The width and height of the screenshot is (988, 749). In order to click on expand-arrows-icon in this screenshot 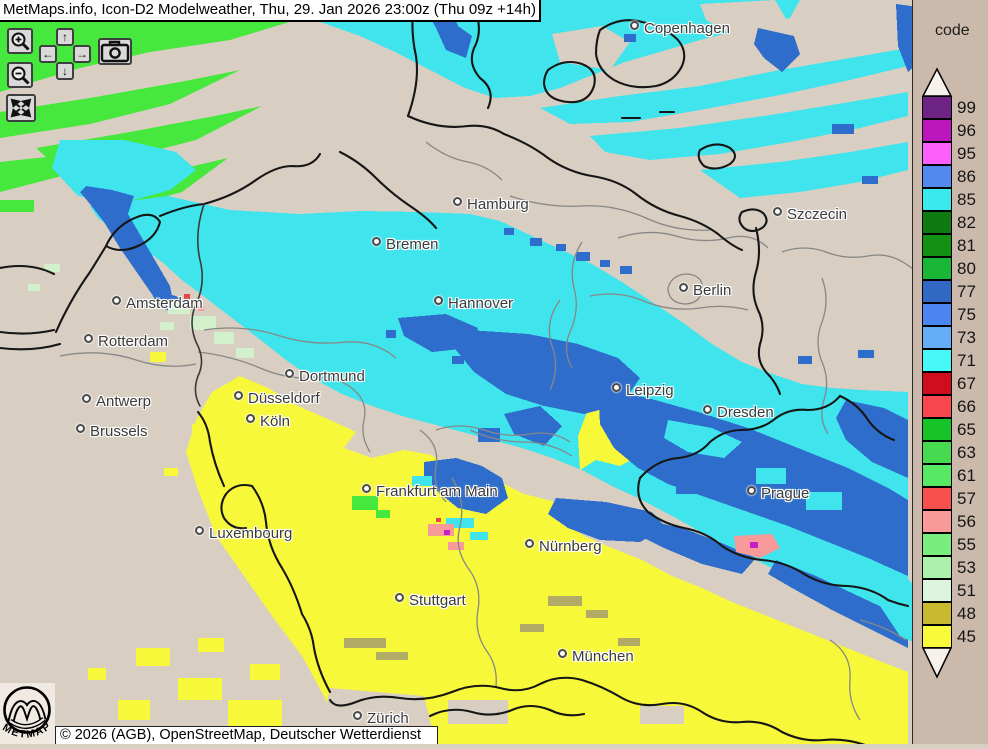, I will do `click(21, 108)`.